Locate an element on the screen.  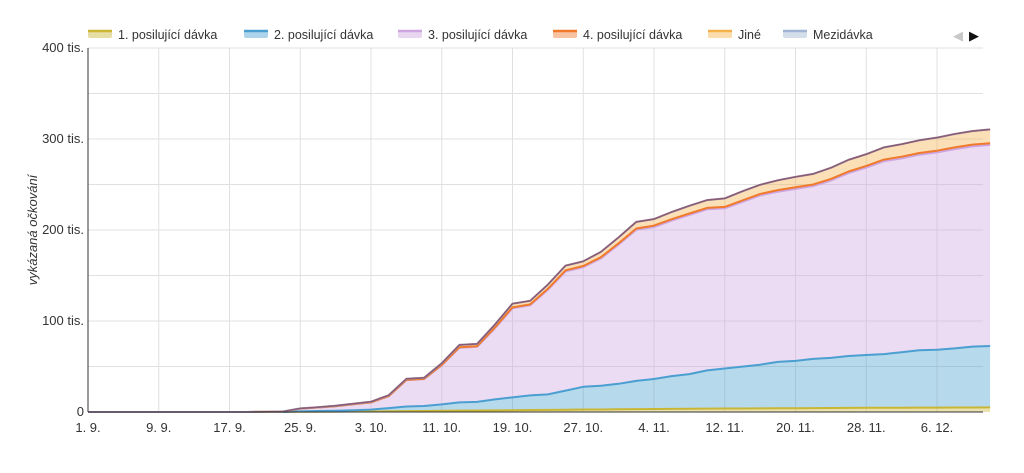
legend-item: 3. posilující dávka is located at coordinates (462, 35).